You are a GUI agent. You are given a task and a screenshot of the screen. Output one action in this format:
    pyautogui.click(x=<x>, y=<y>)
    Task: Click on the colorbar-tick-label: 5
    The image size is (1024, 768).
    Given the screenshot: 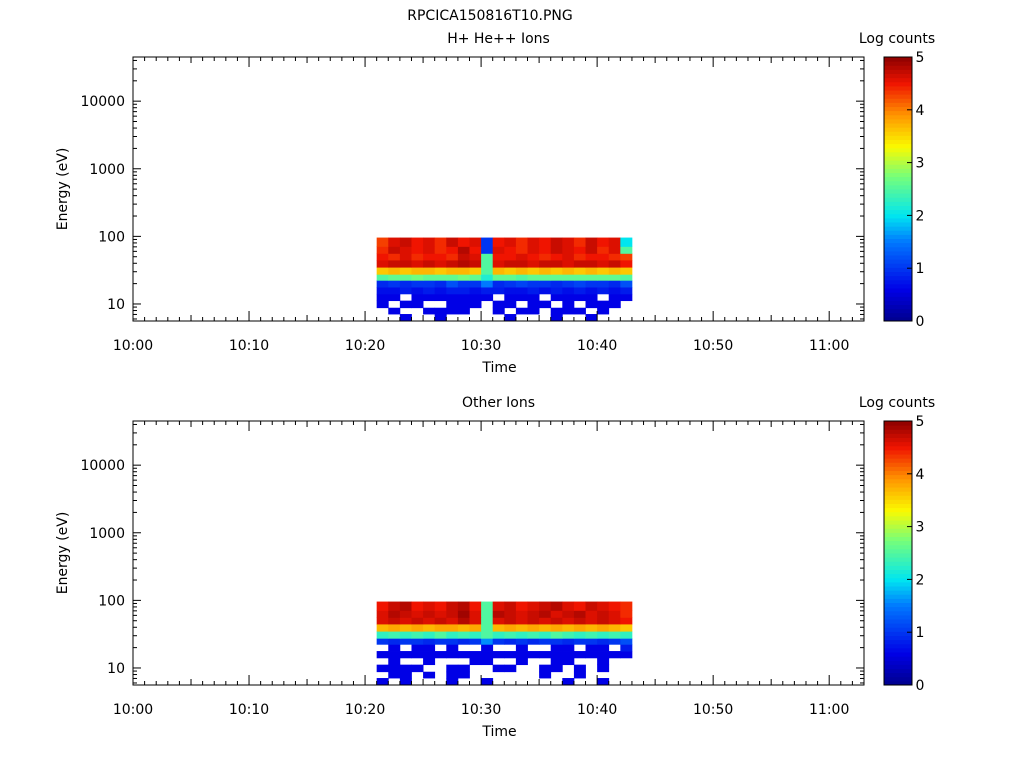 What is the action you would take?
    pyautogui.click(x=920, y=58)
    